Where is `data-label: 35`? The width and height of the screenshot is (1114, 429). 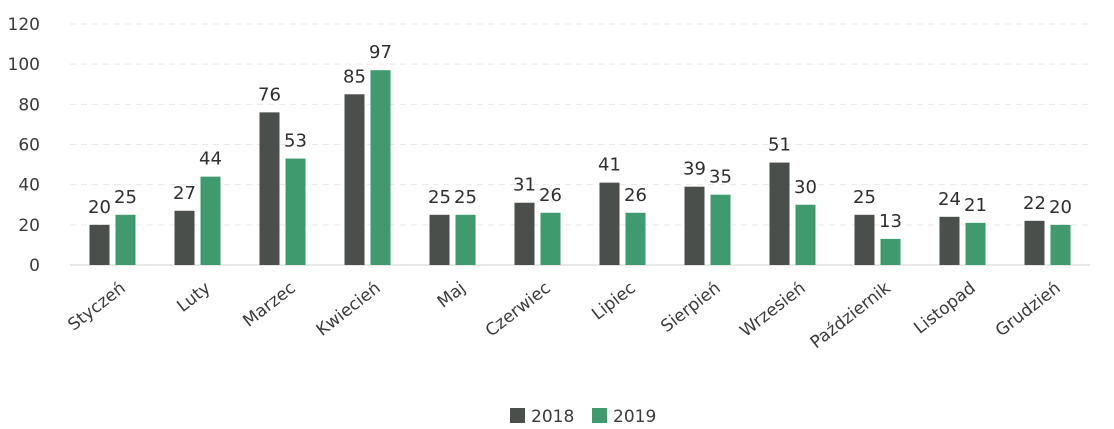
data-label: 35 is located at coordinates (720, 177).